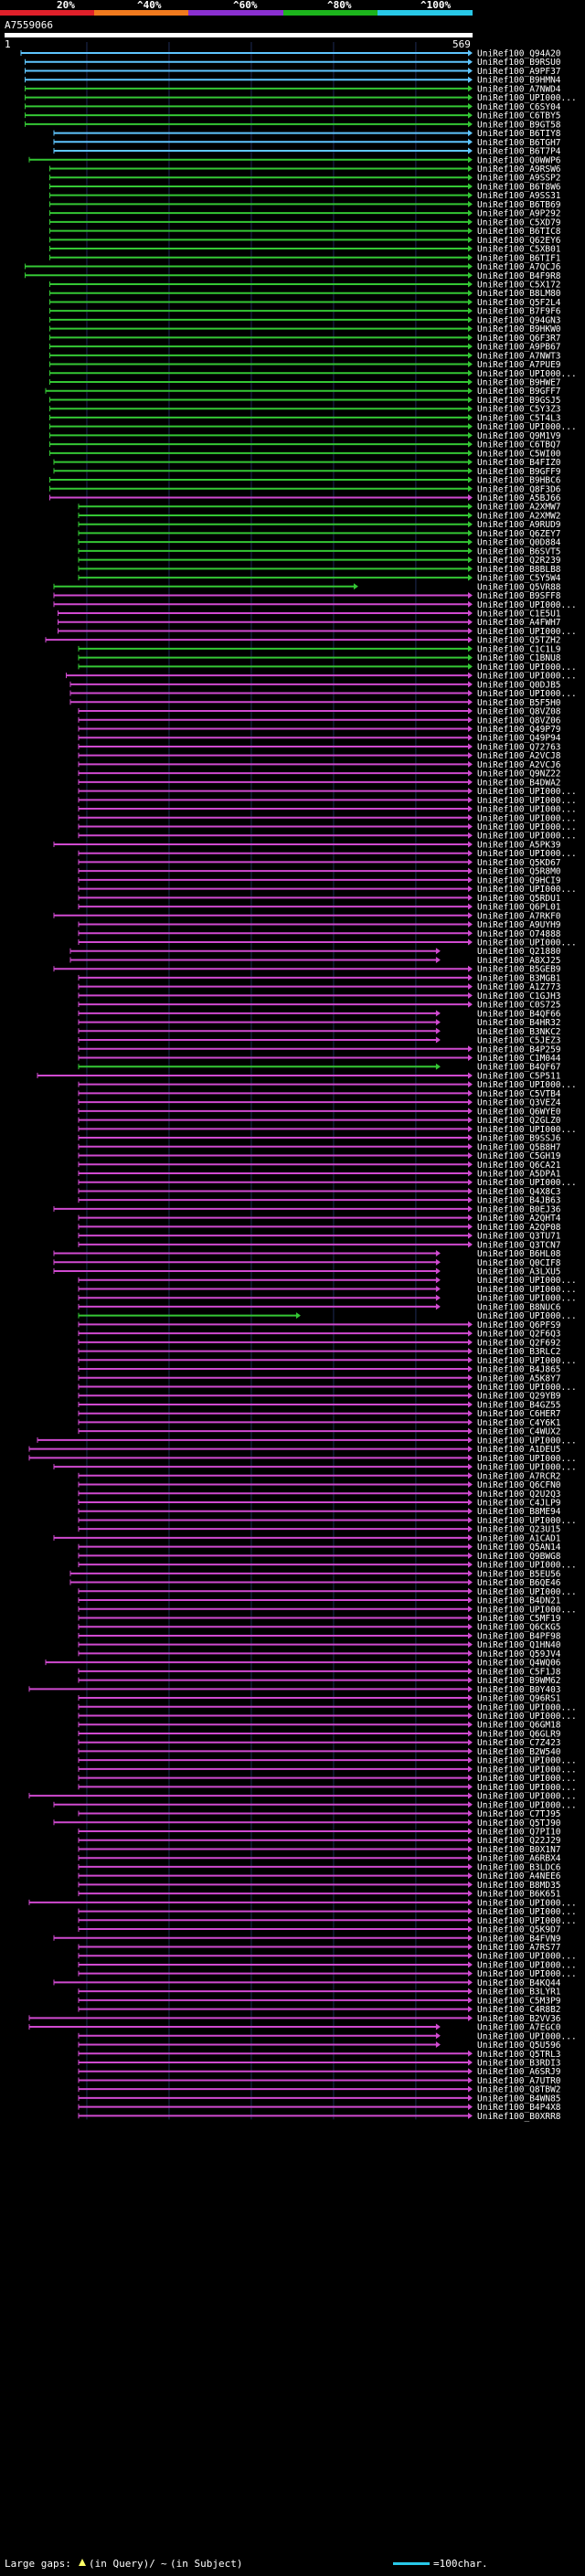 The width and height of the screenshot is (585, 2576). I want to click on hit-label: UniRef100_Q4X8C3, so click(519, 1192).